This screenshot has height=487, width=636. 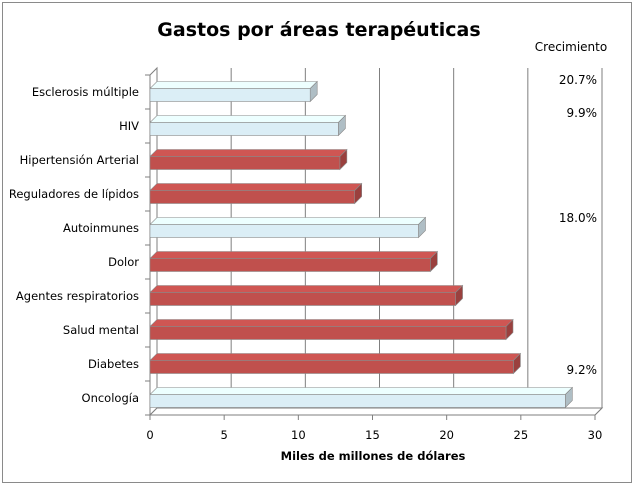 What do you see at coordinates (318, 30) in the screenshot?
I see `chart-title: Gastos por áreas terapéuticas` at bounding box center [318, 30].